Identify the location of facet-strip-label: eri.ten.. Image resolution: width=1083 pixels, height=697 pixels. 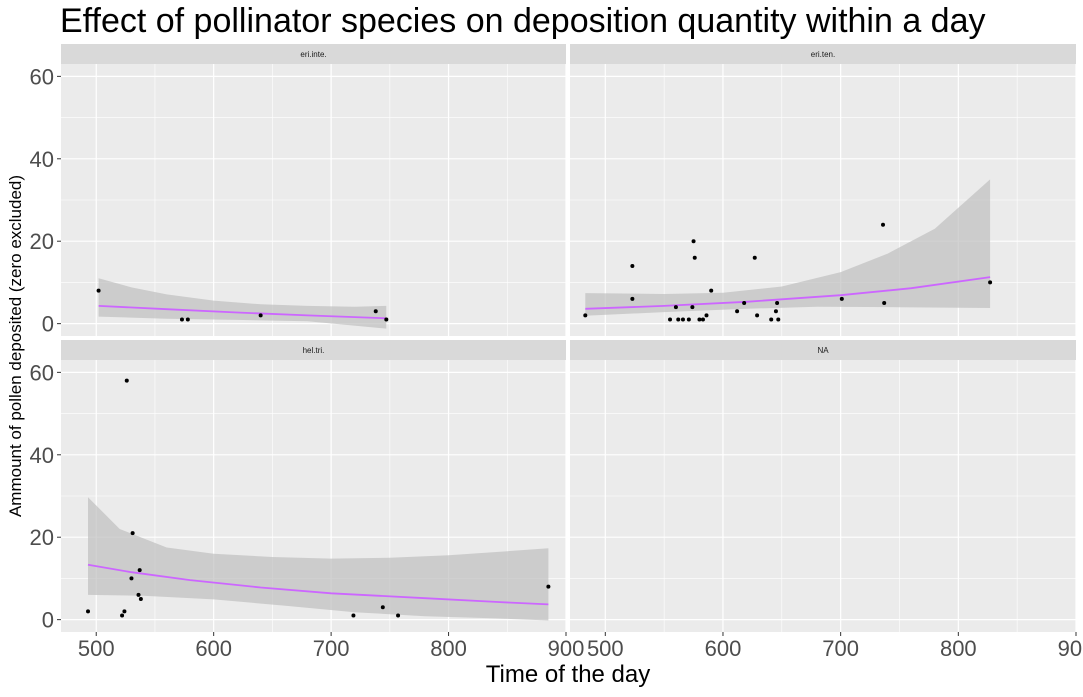
(823, 54).